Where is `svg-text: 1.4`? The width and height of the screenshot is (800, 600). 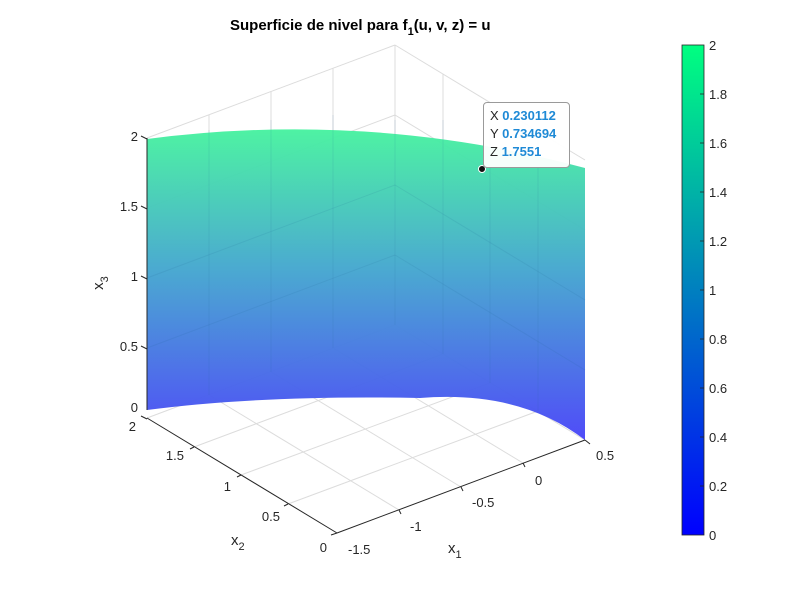
svg-text: 1.4 is located at coordinates (718, 192).